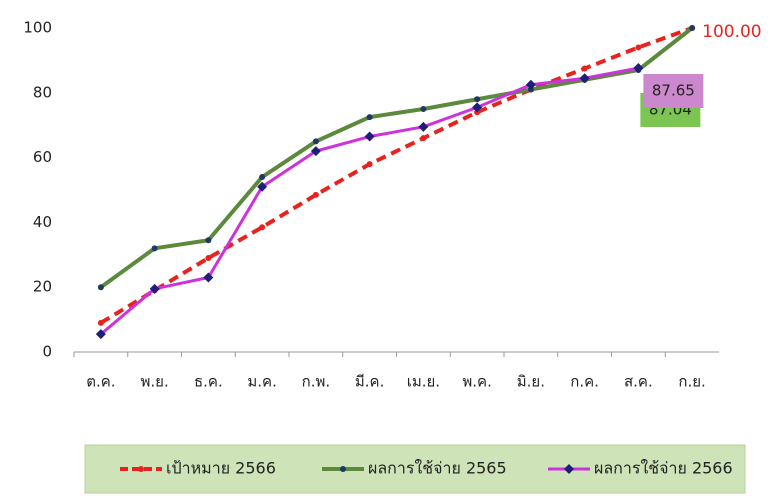 Image resolution: width=772 pixels, height=496 pixels. Describe the element at coordinates (221, 468) in the screenshot. I see `legend-label: เป้าหมาย 2566` at that location.